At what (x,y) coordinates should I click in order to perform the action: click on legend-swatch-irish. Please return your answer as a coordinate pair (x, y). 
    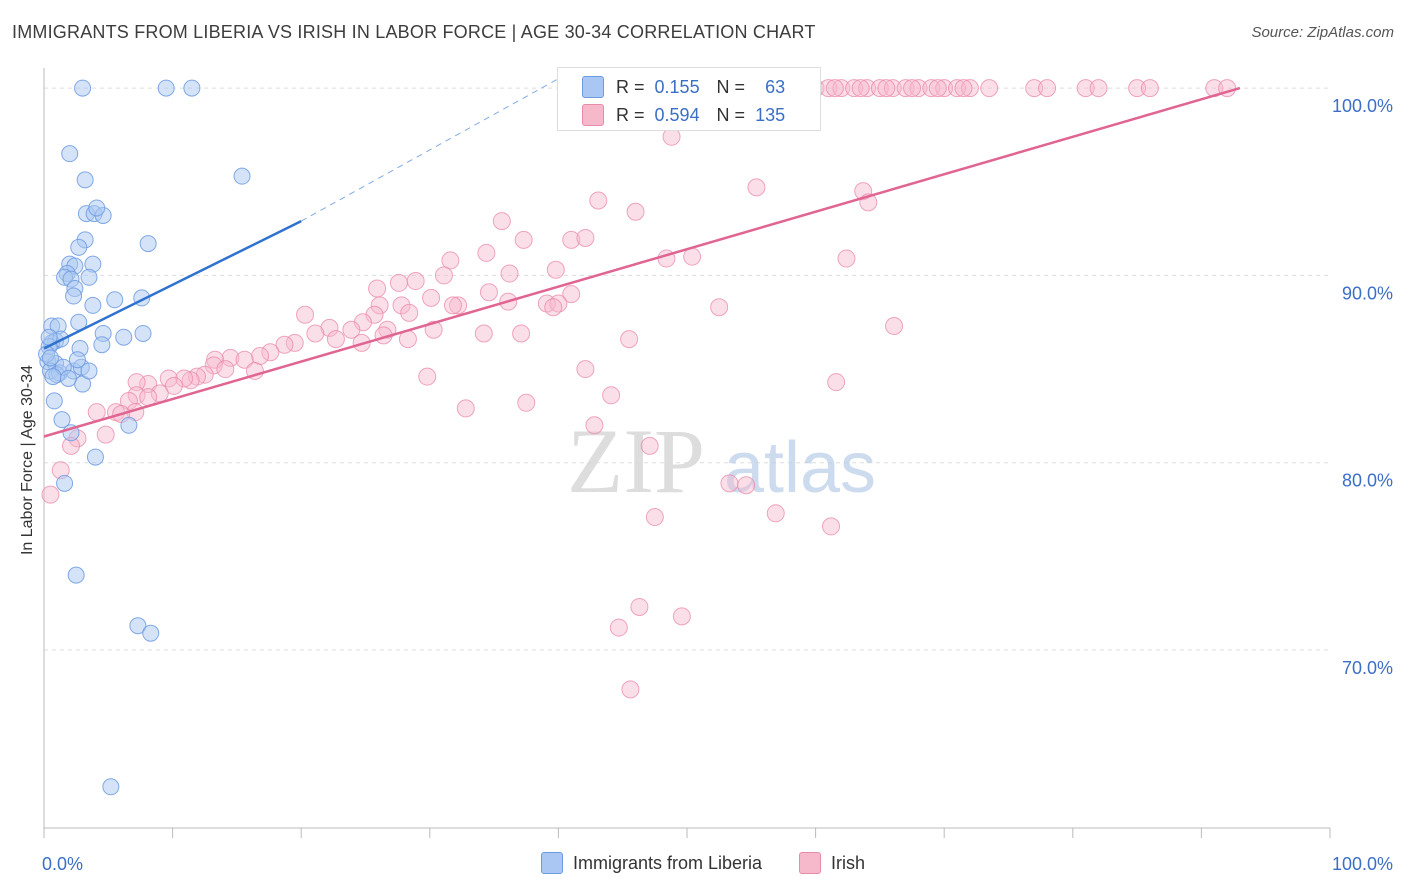
    Looking at the image, I should click on (810, 863).